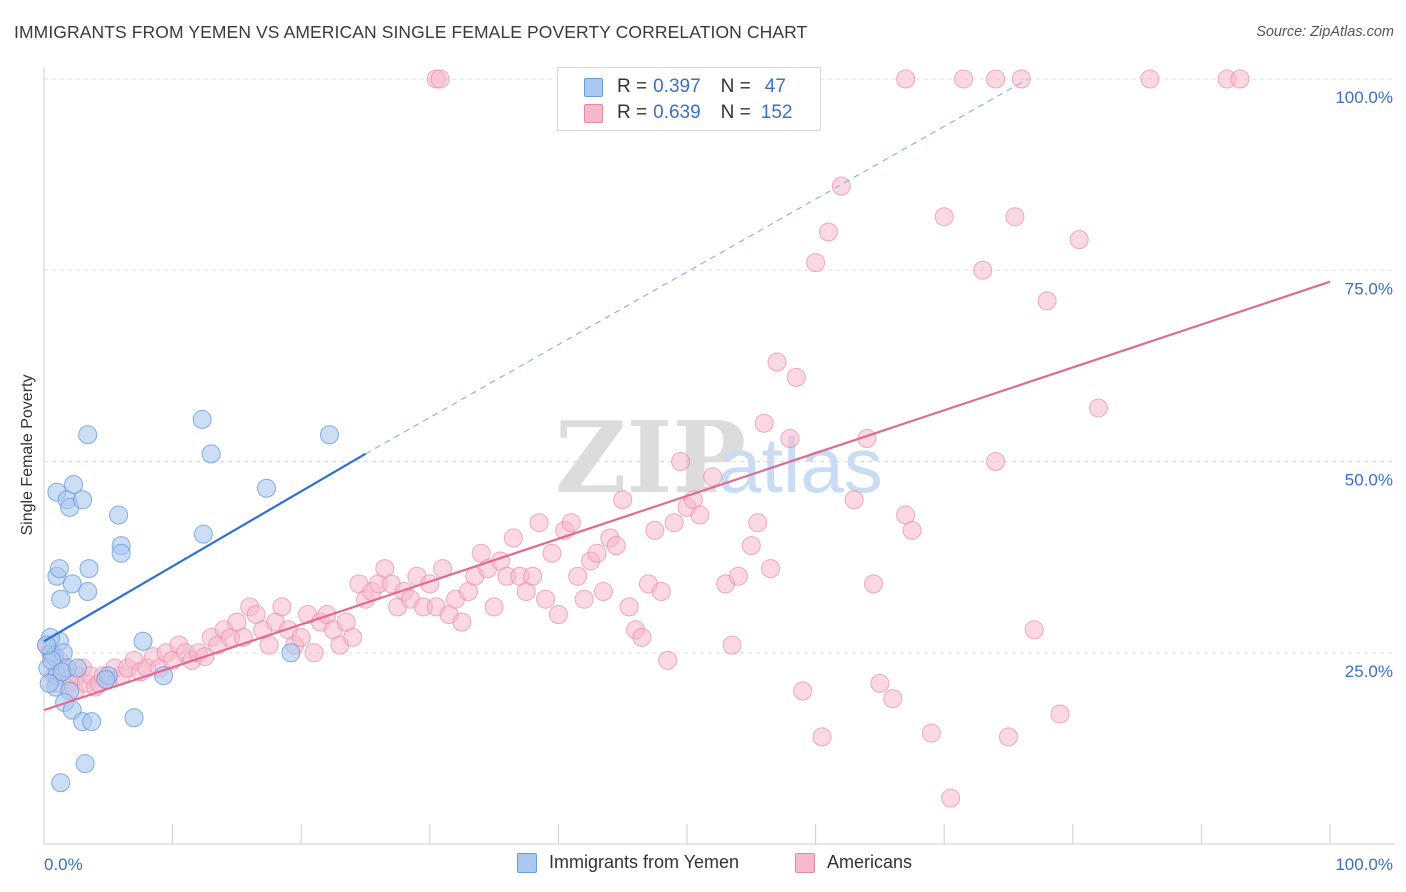 Image resolution: width=1406 pixels, height=892 pixels. I want to click on y-tick-label: 75.0%, so click(1369, 288).